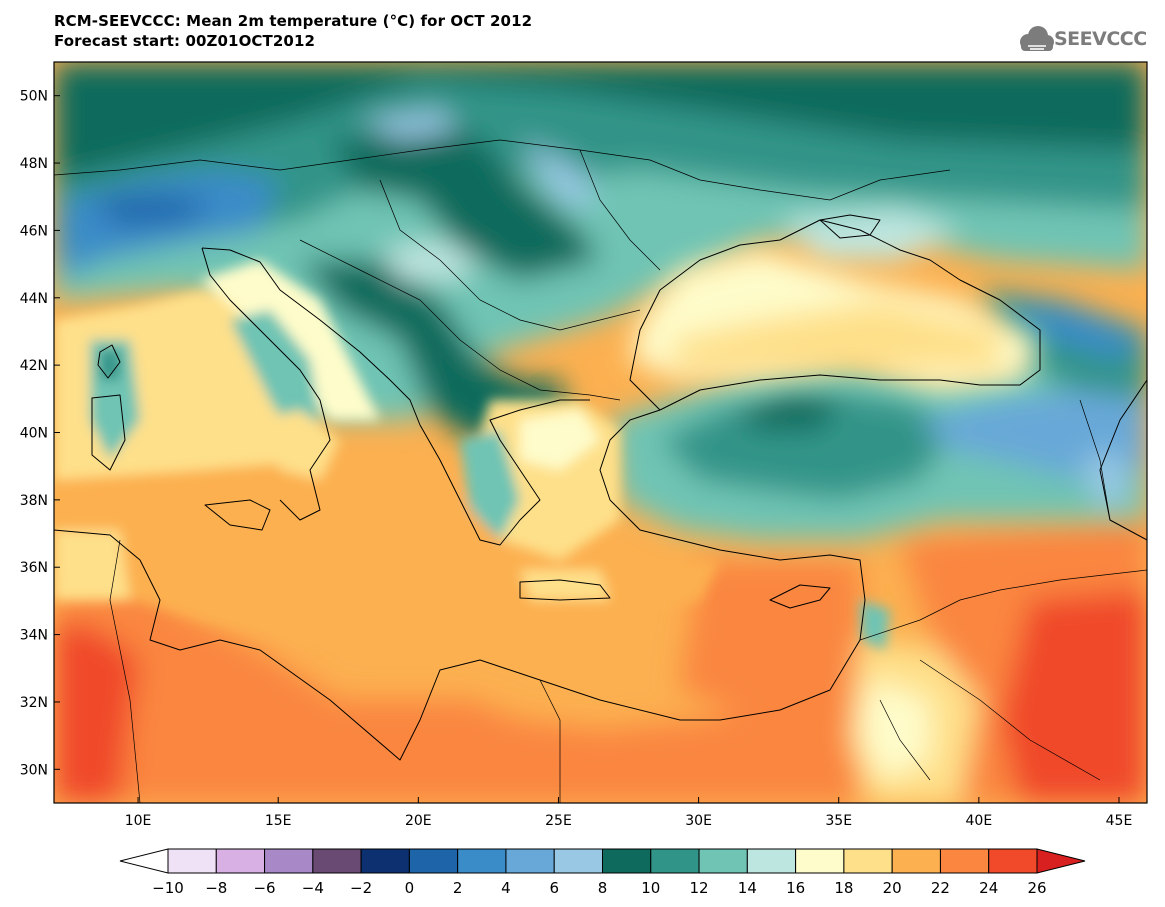  Describe the element at coordinates (125, 671) in the screenshot. I see `border-algeria-tunisia` at that location.